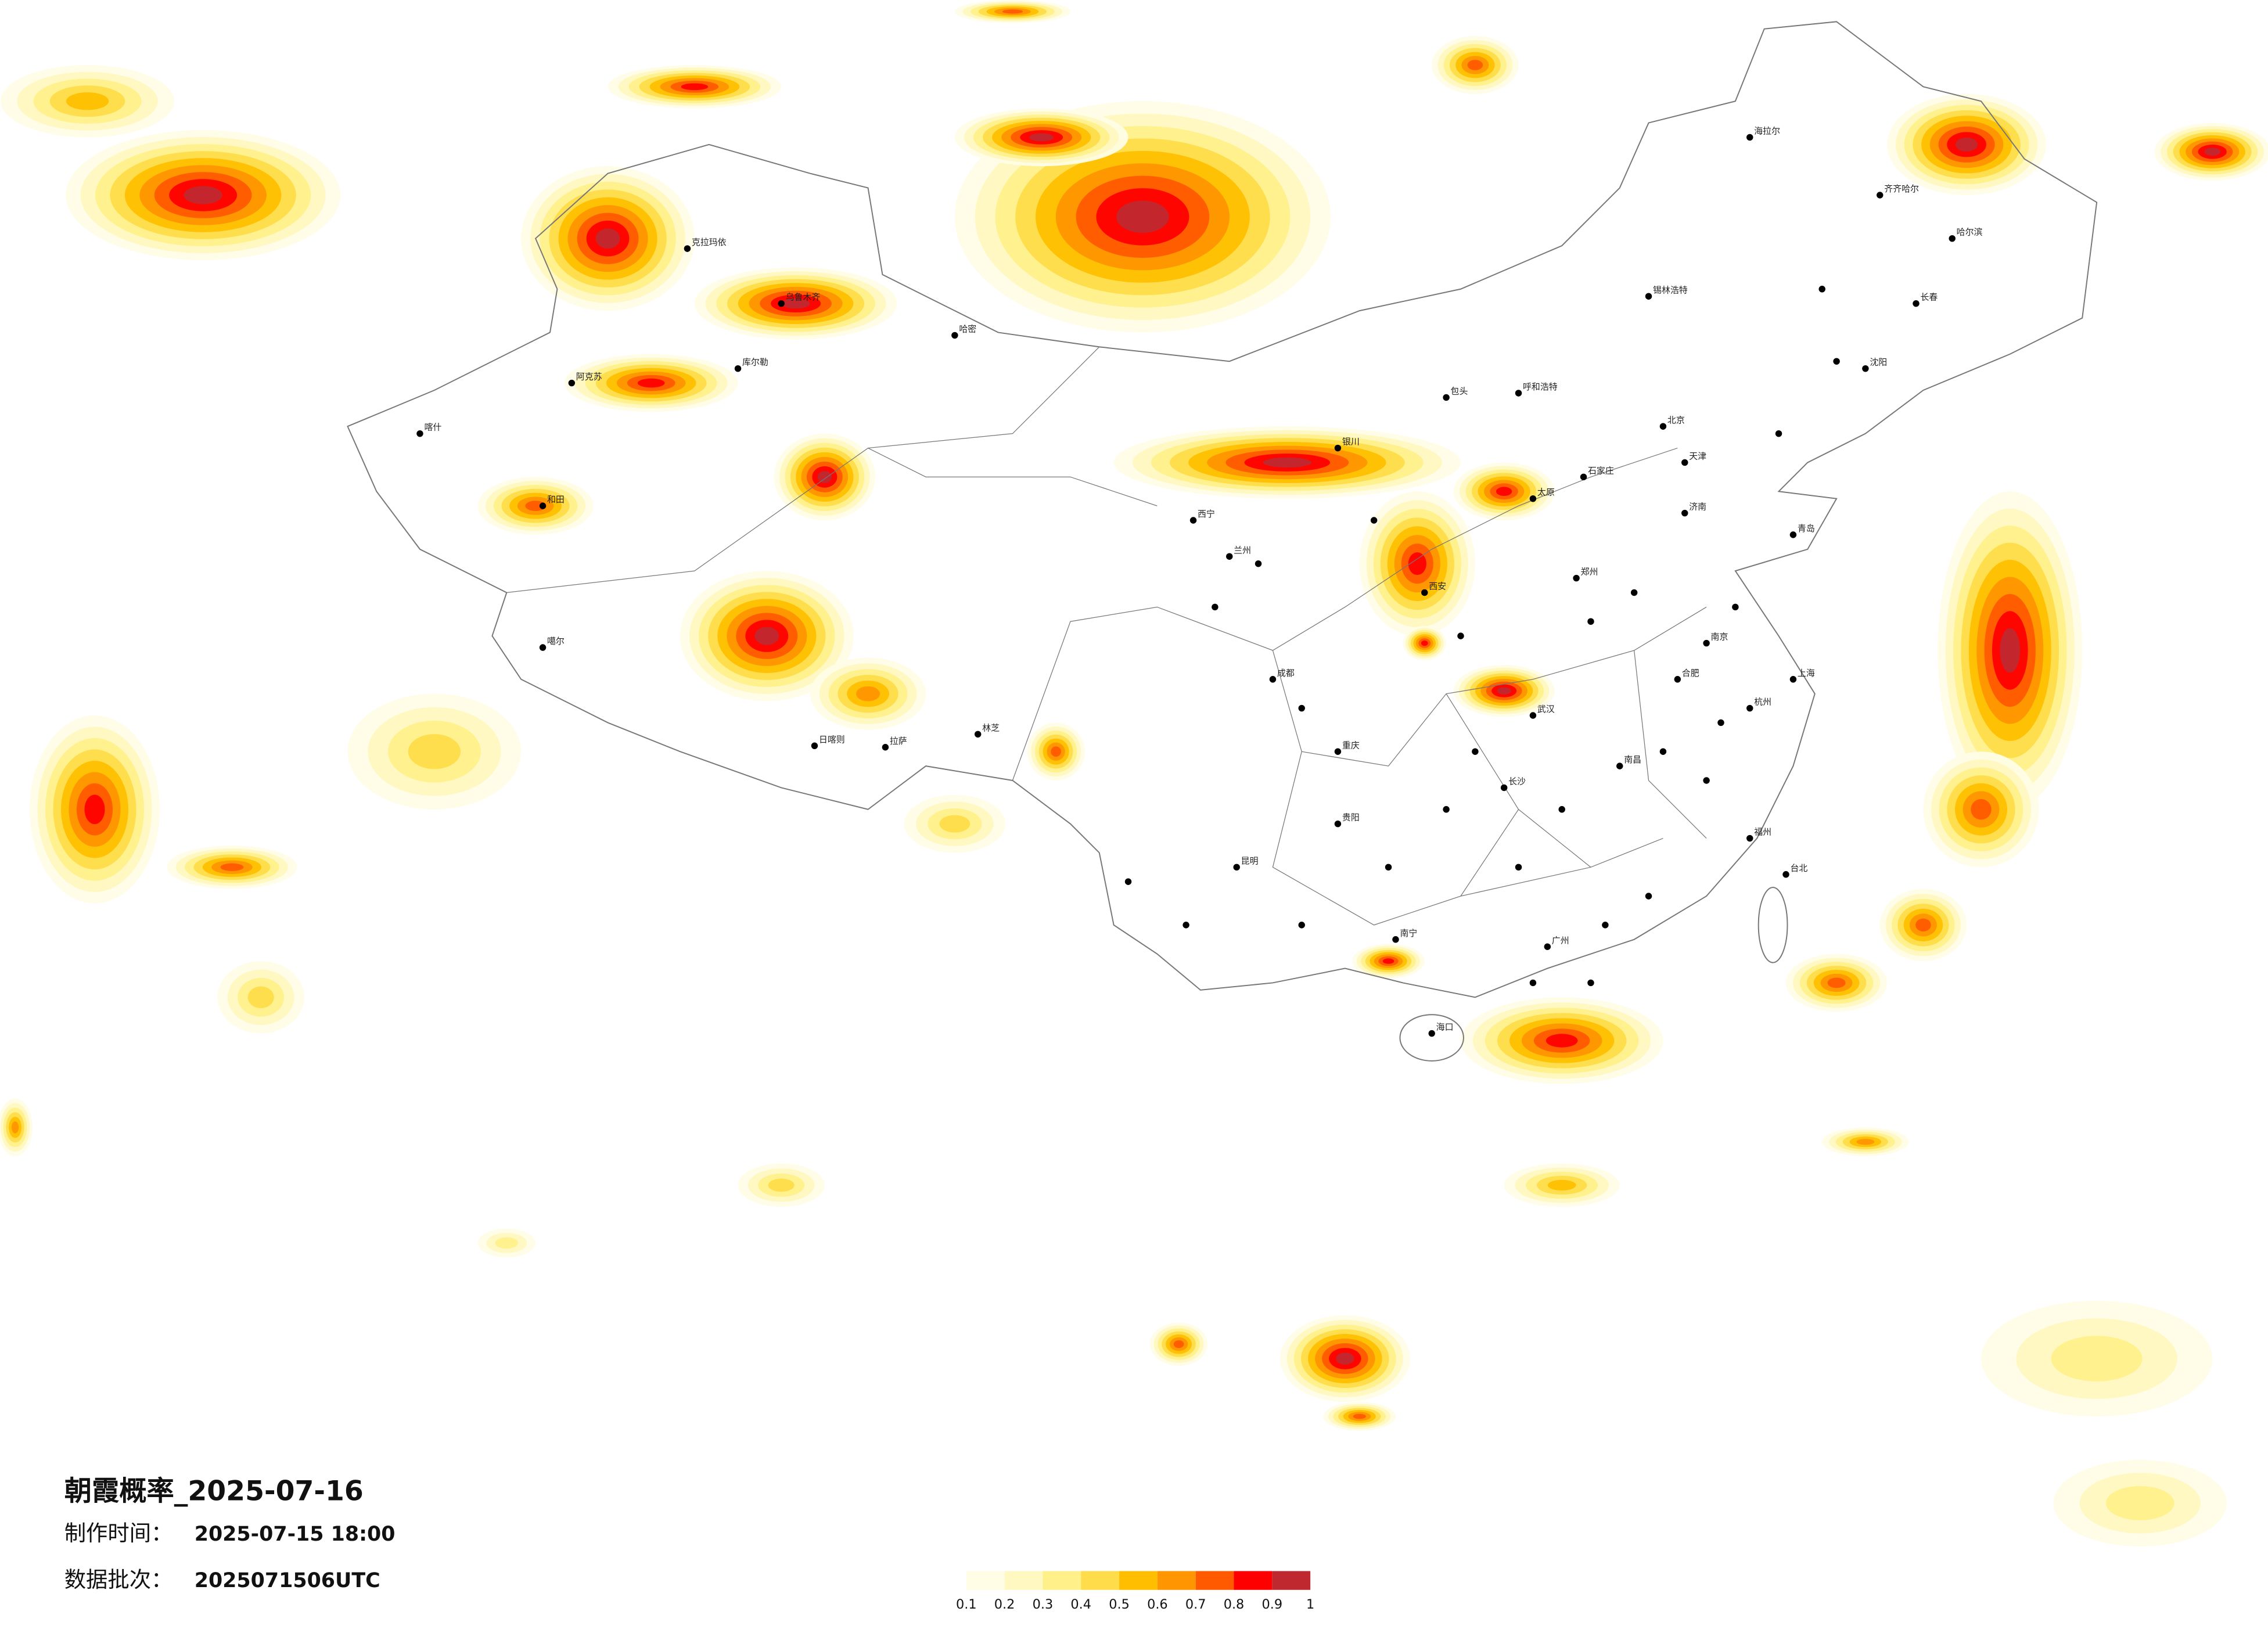 The image size is (2268, 1626). What do you see at coordinates (898, 741) in the screenshot?
I see `city-label: 拉萨` at bounding box center [898, 741].